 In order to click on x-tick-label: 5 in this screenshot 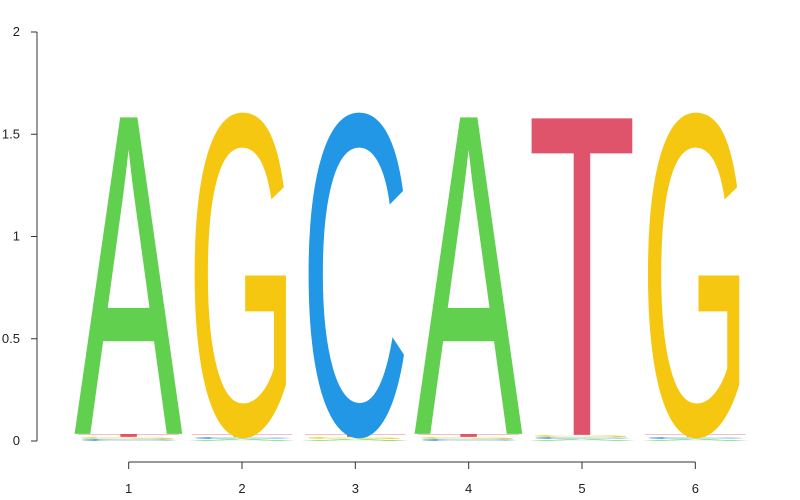, I will do `click(581, 488)`.